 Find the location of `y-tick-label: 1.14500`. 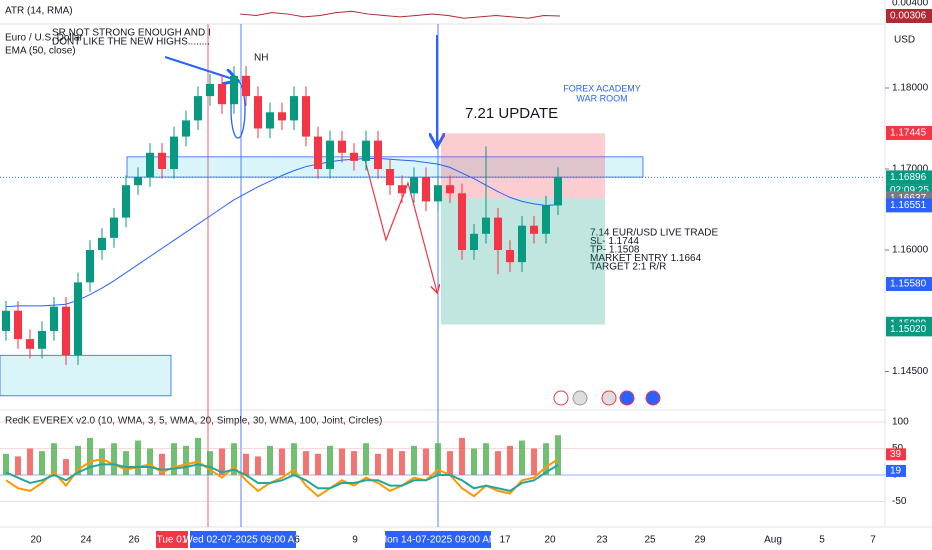

y-tick-label: 1.14500 is located at coordinates (910, 371).